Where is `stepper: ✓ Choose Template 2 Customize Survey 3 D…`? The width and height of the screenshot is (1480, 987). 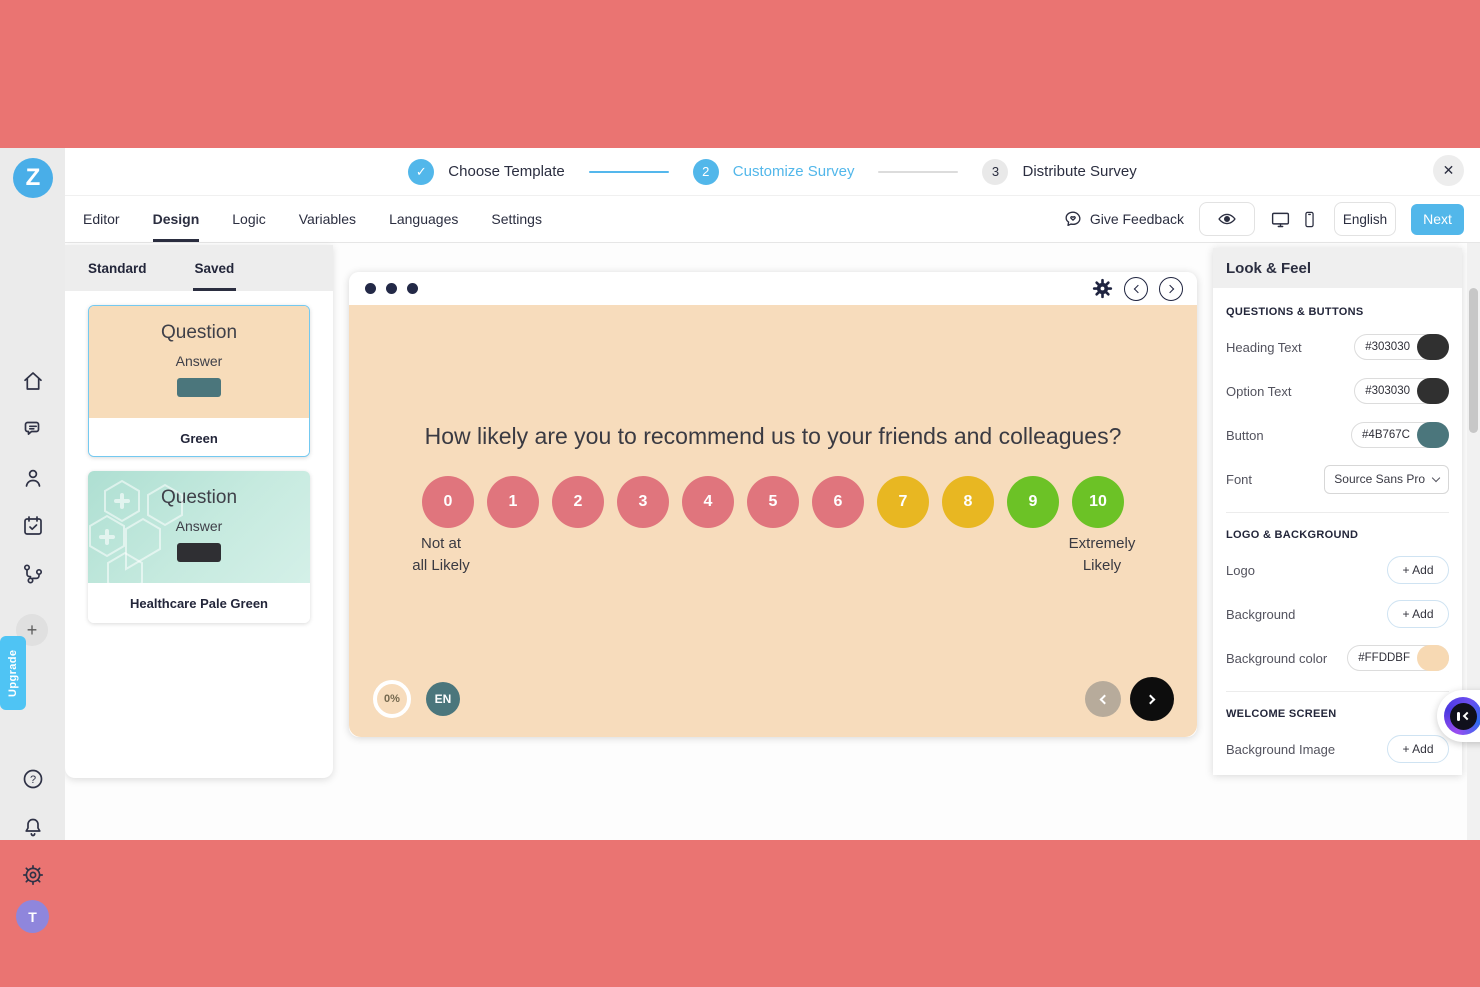
stepper: ✓ Choose Template 2 Customize Survey 3 D… is located at coordinates (772, 171).